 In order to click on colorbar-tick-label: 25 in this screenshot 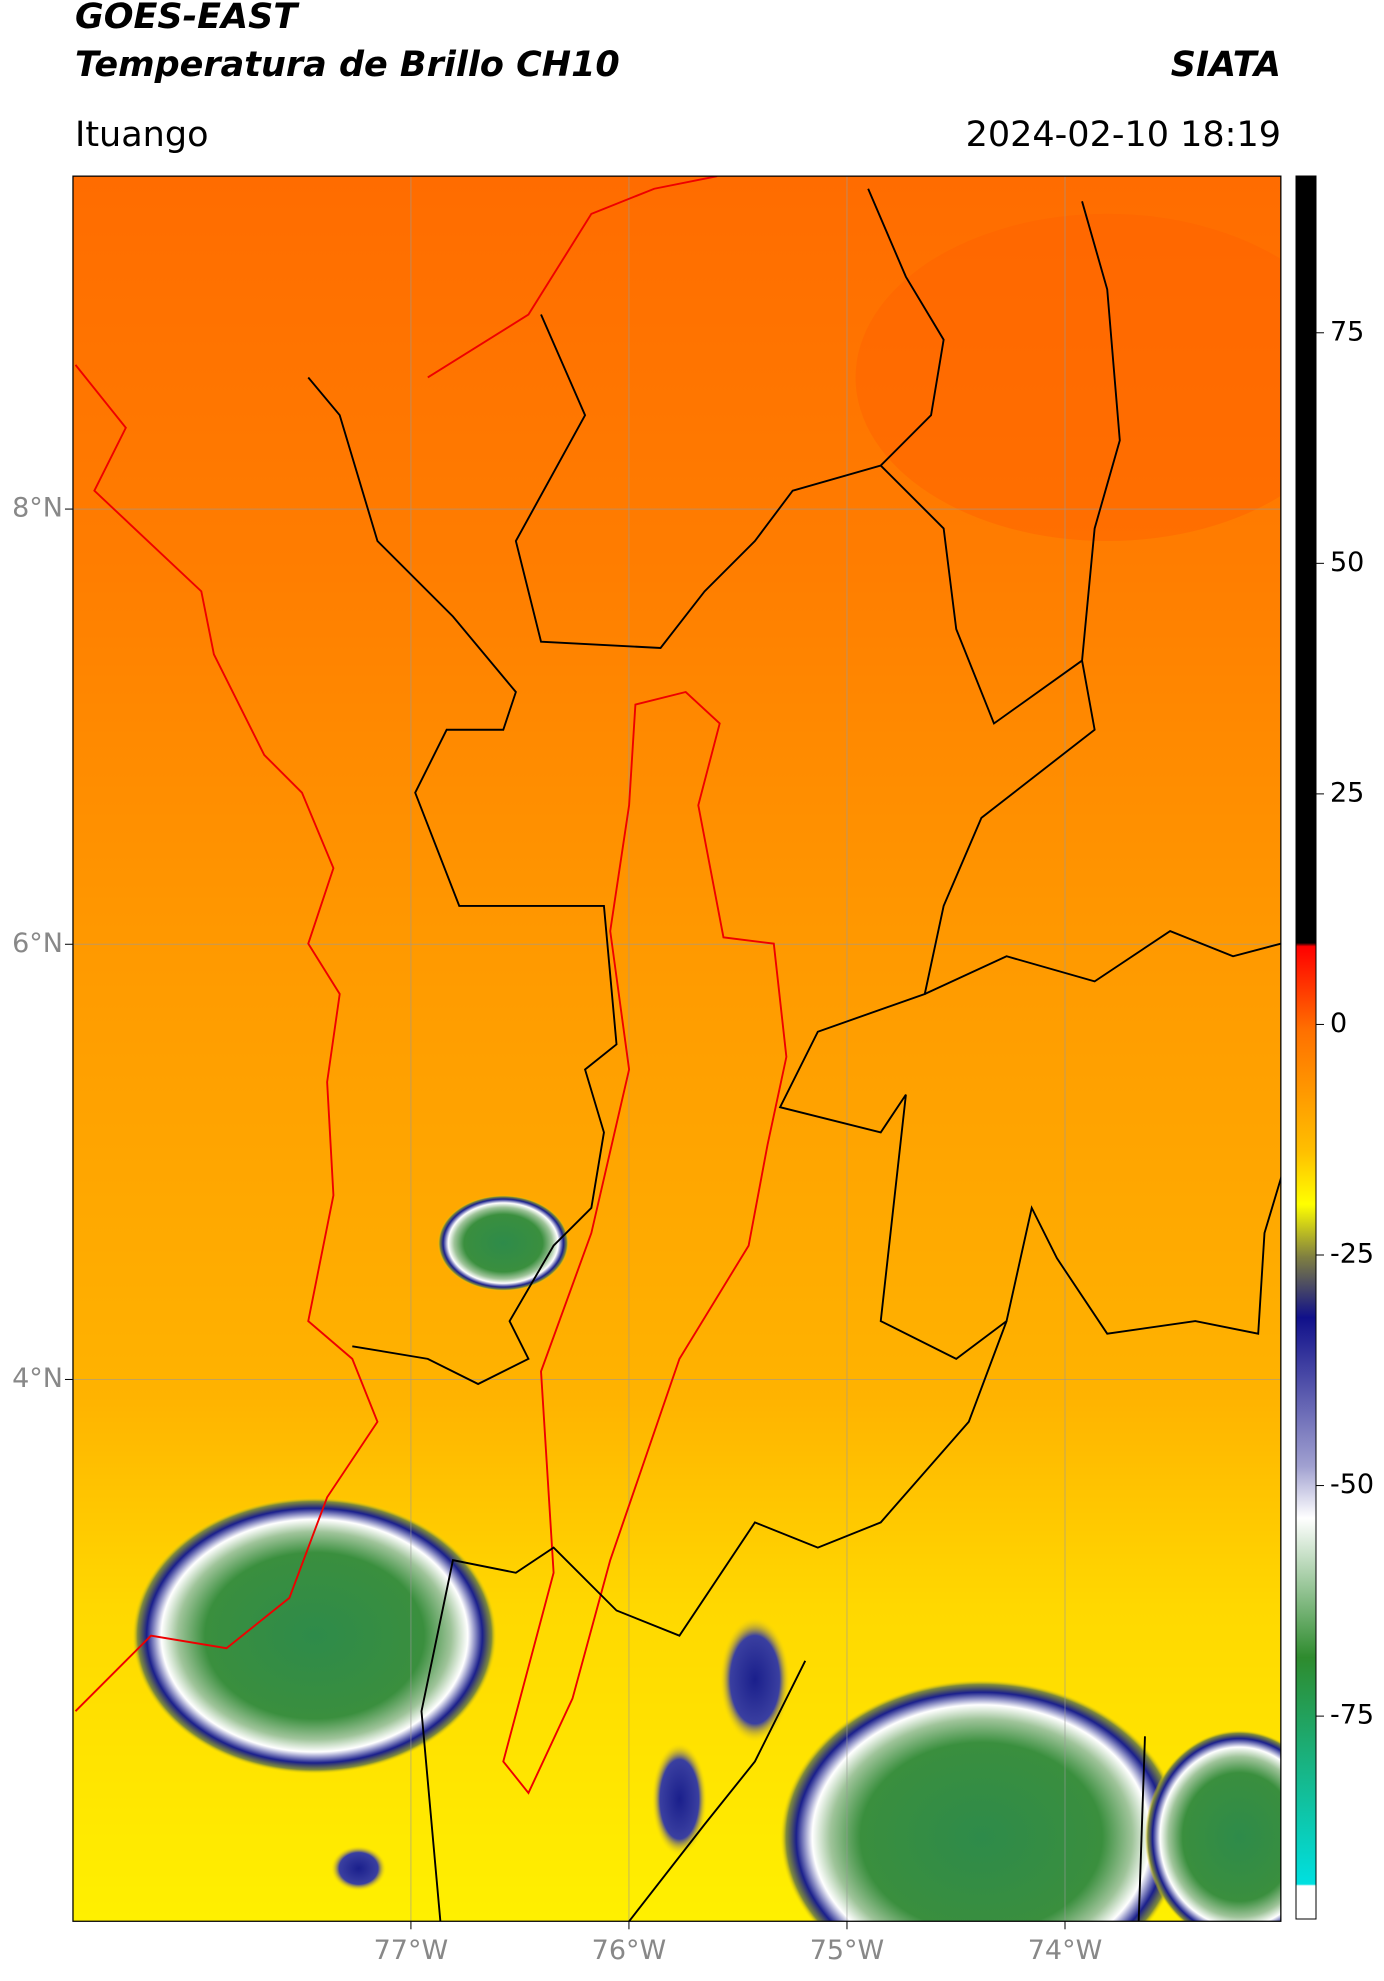, I will do `click(1347, 792)`.